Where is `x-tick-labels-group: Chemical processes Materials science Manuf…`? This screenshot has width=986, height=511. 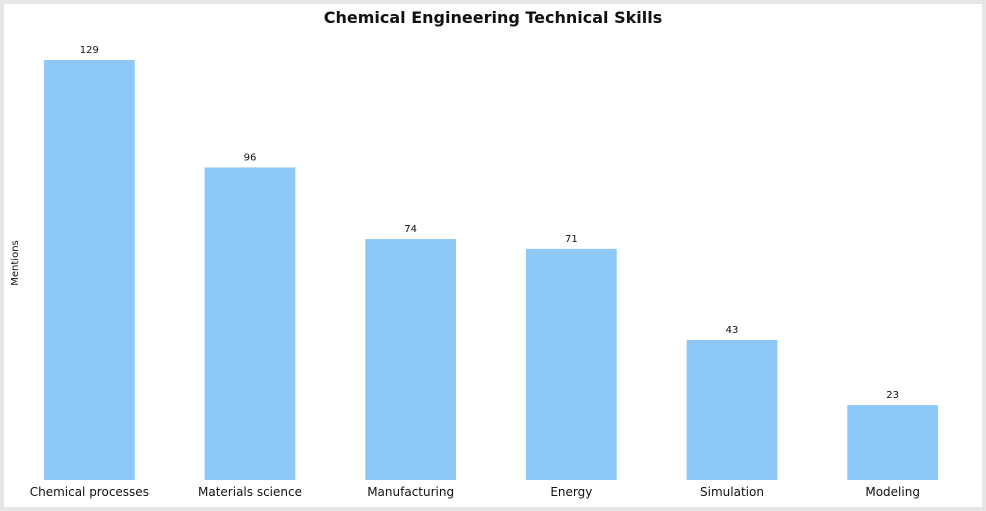
x-tick-labels-group: Chemical processes Materials science Manuf… is located at coordinates (475, 492).